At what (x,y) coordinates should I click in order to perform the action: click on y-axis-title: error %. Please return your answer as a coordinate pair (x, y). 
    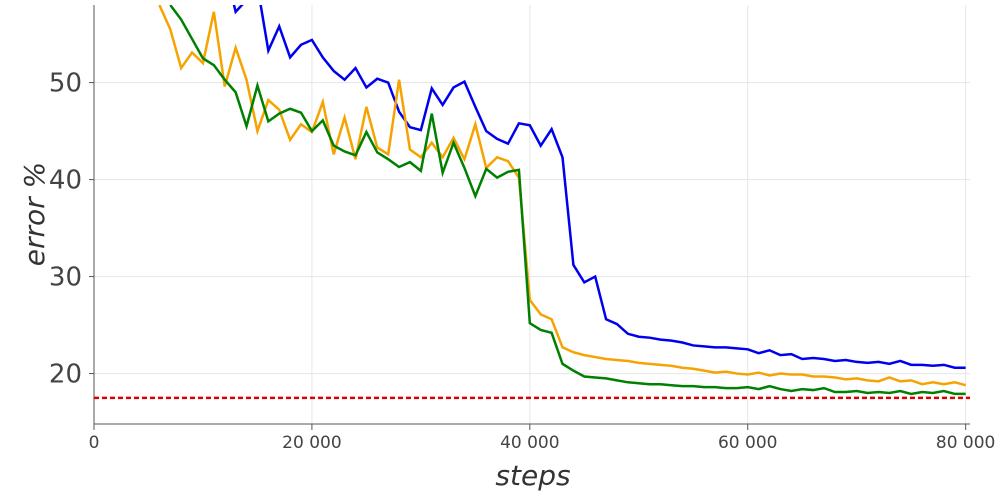
    Looking at the image, I should click on (34, 214).